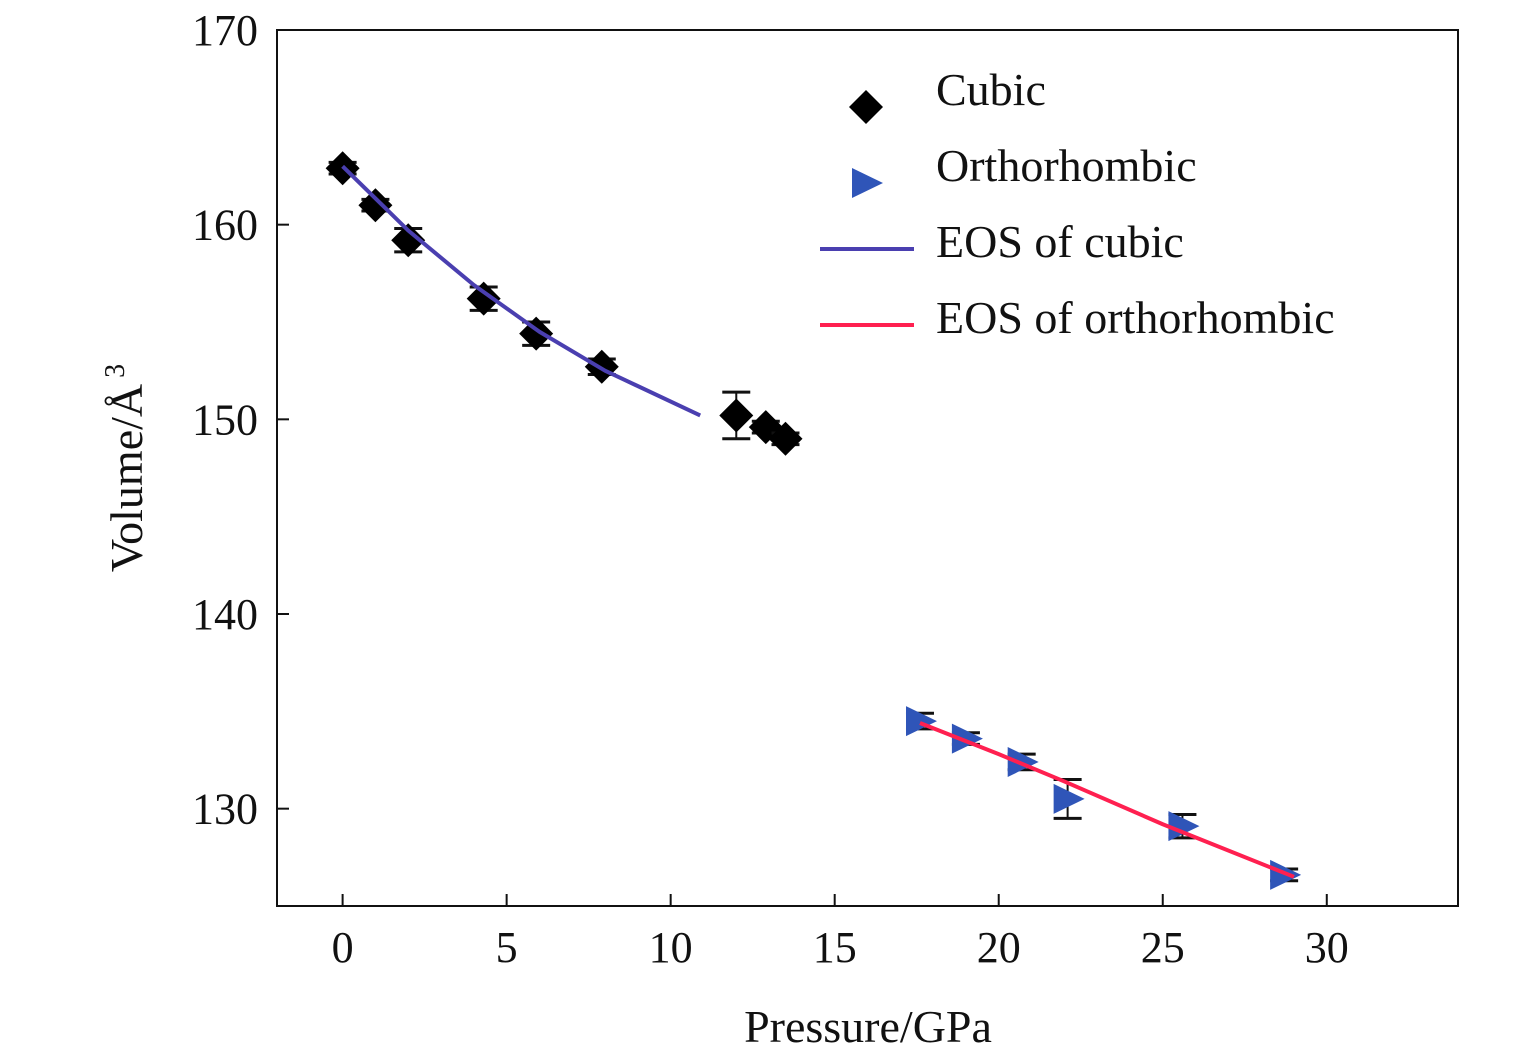  I want to click on legend-label: Orthorhombic, so click(1066, 165).